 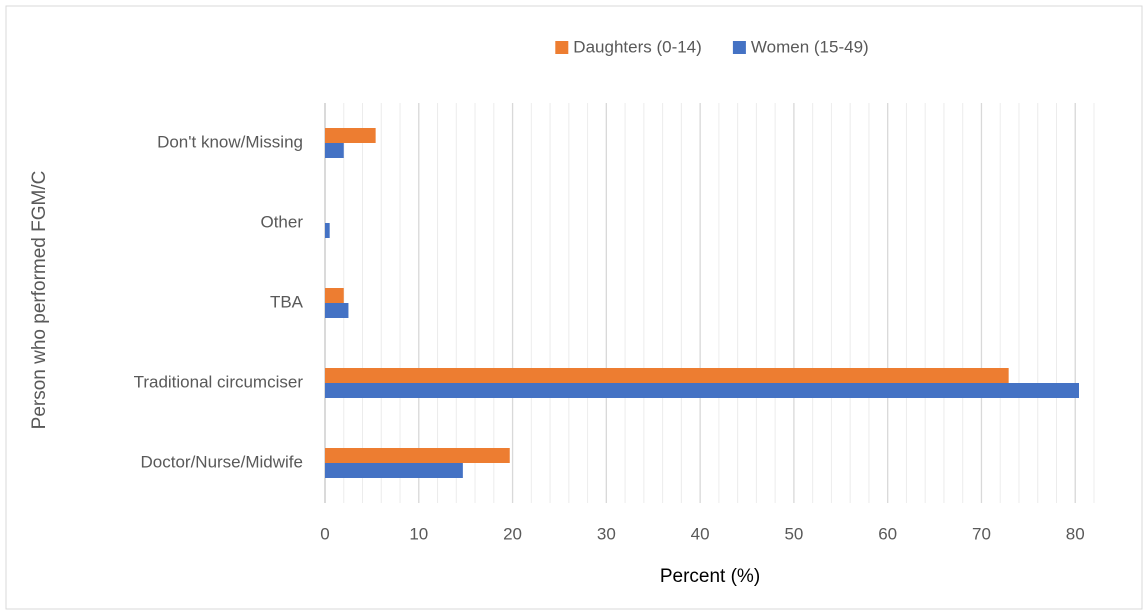 What do you see at coordinates (324, 533) in the screenshot?
I see `x-tick-label: 0` at bounding box center [324, 533].